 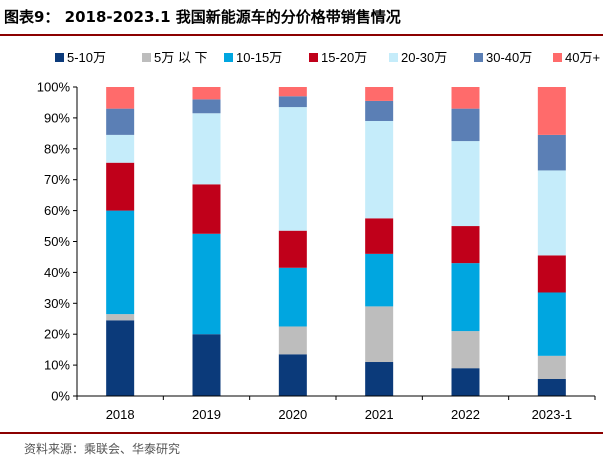 What do you see at coordinates (57, 272) in the screenshot?
I see `y-tick-label: 40%` at bounding box center [57, 272].